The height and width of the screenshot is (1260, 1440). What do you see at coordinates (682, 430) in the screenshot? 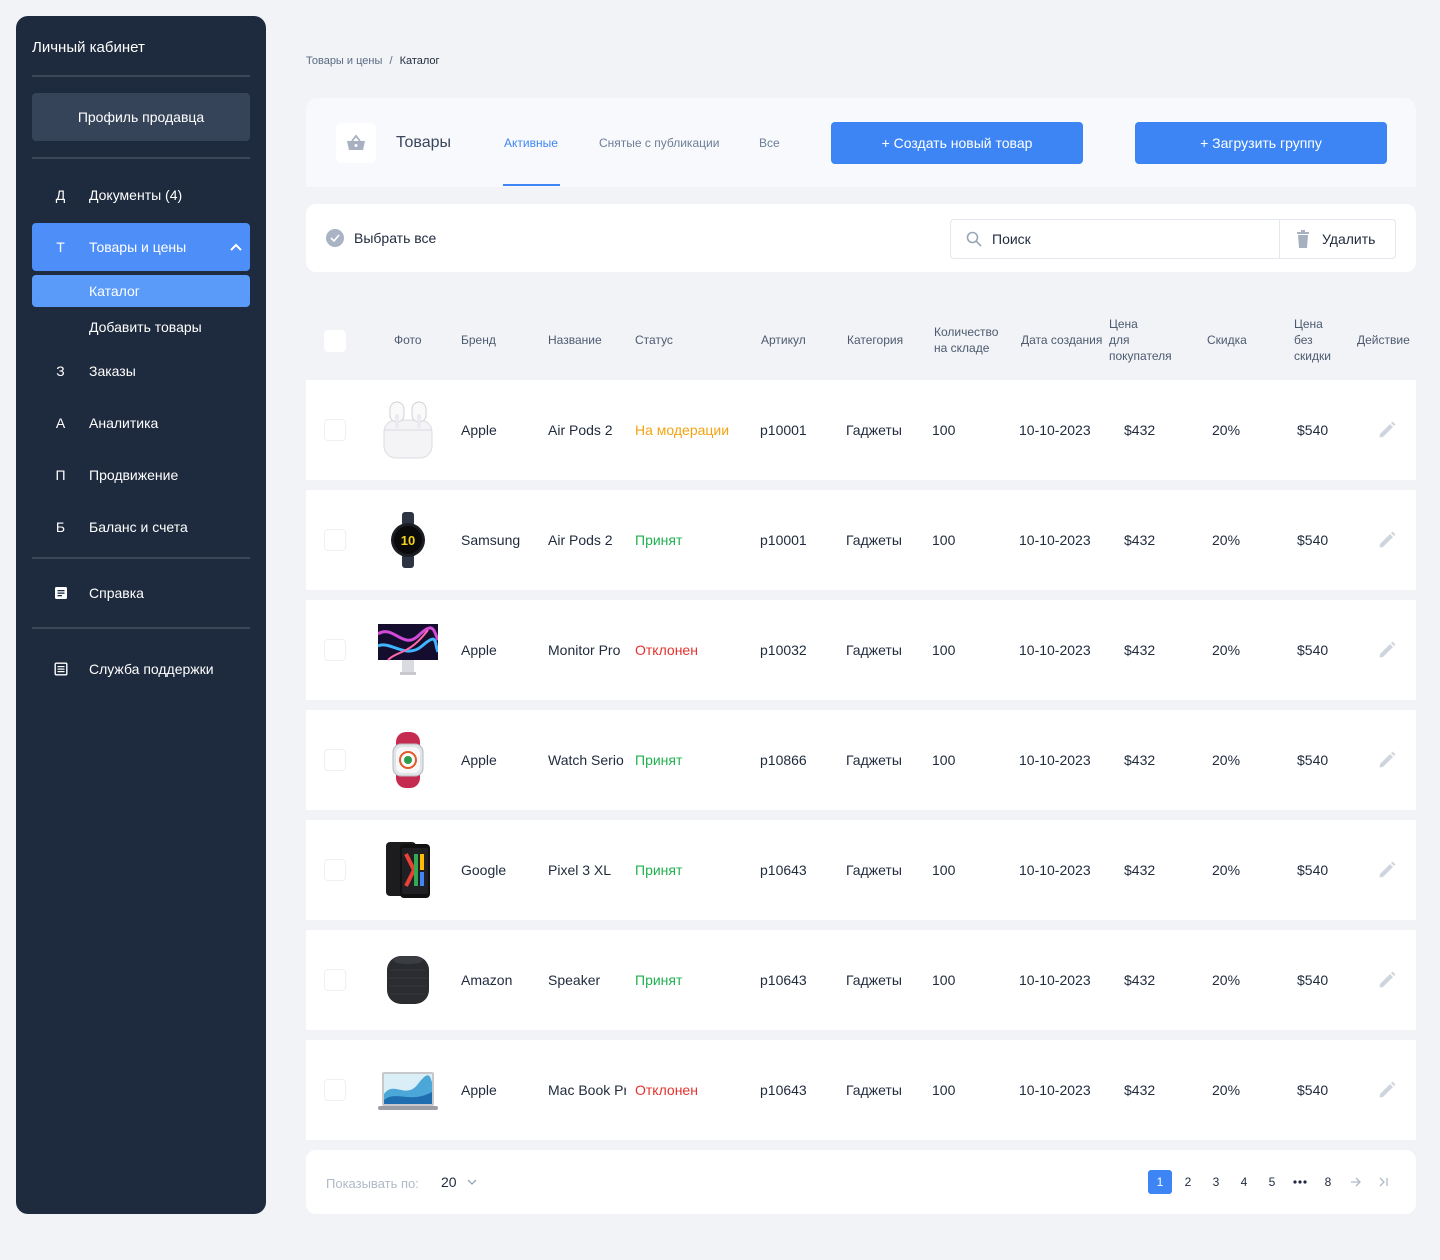
I see `status-badge: На модерации` at bounding box center [682, 430].